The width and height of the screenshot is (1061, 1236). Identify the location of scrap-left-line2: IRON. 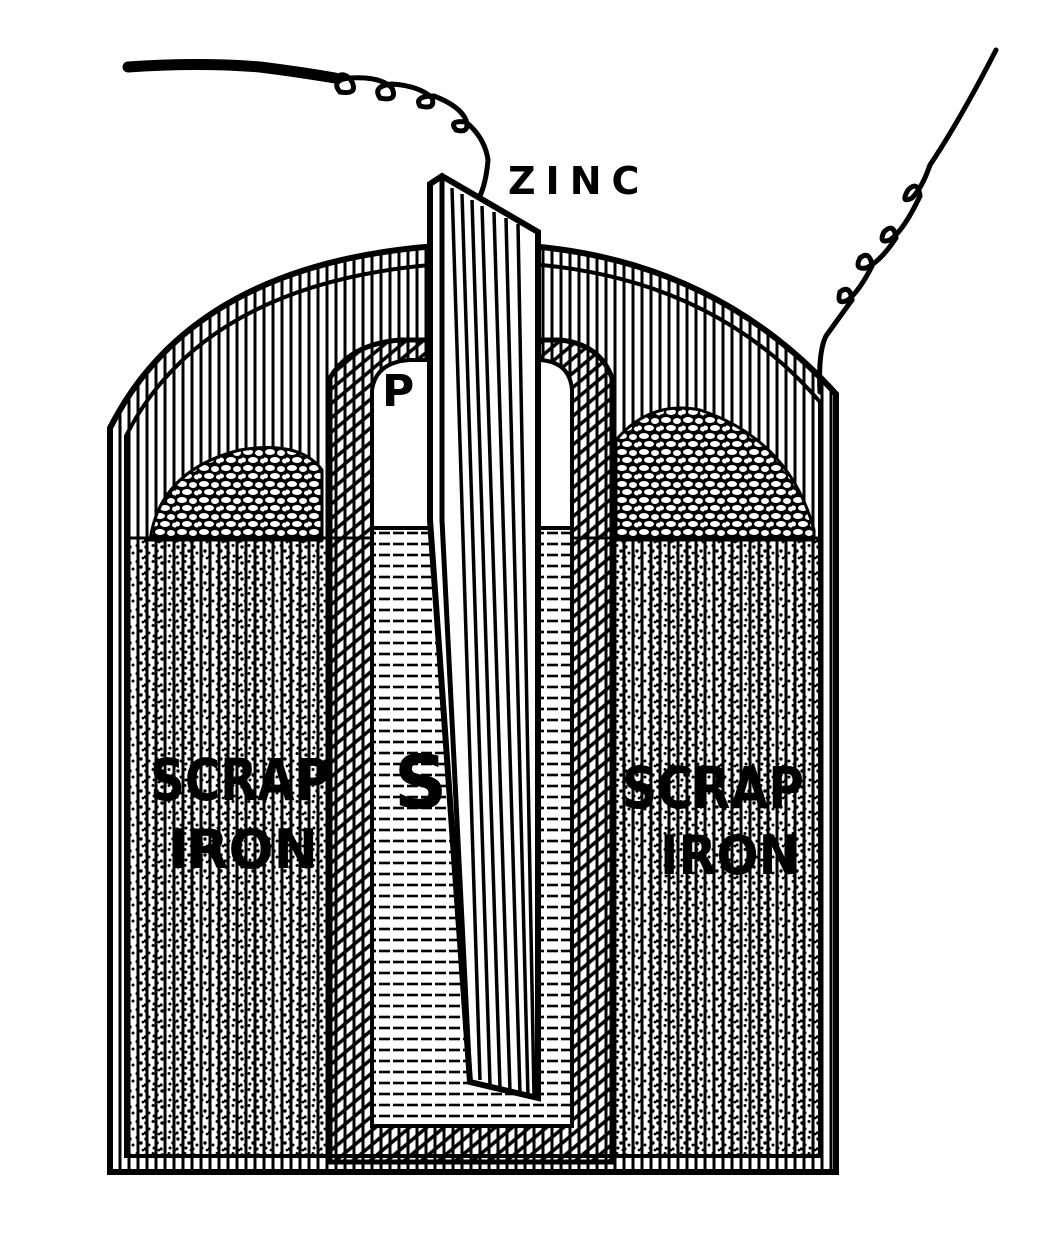
(243, 849).